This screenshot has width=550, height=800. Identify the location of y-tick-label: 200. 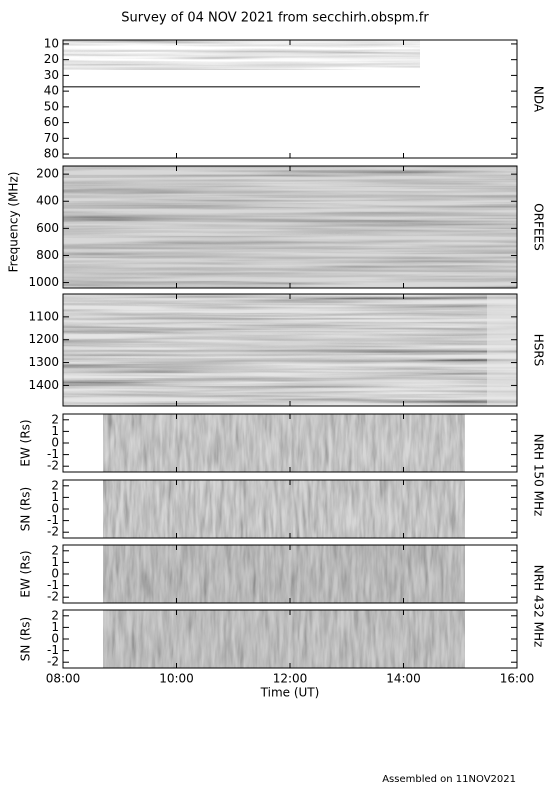
(47, 174).